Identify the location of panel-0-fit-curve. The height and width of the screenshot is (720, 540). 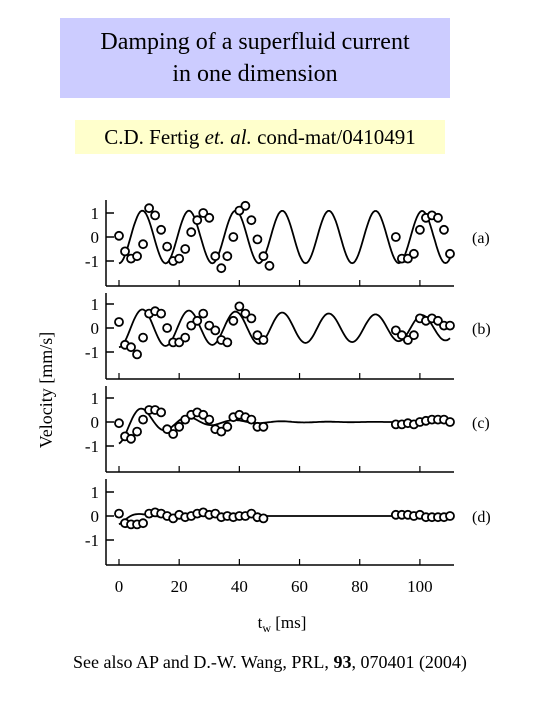
(284, 237).